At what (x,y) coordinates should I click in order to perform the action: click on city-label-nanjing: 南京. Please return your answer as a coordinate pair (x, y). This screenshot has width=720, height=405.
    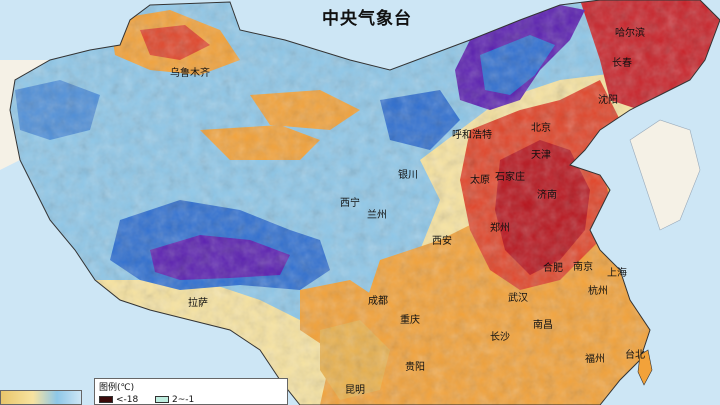
    Looking at the image, I should click on (583, 267).